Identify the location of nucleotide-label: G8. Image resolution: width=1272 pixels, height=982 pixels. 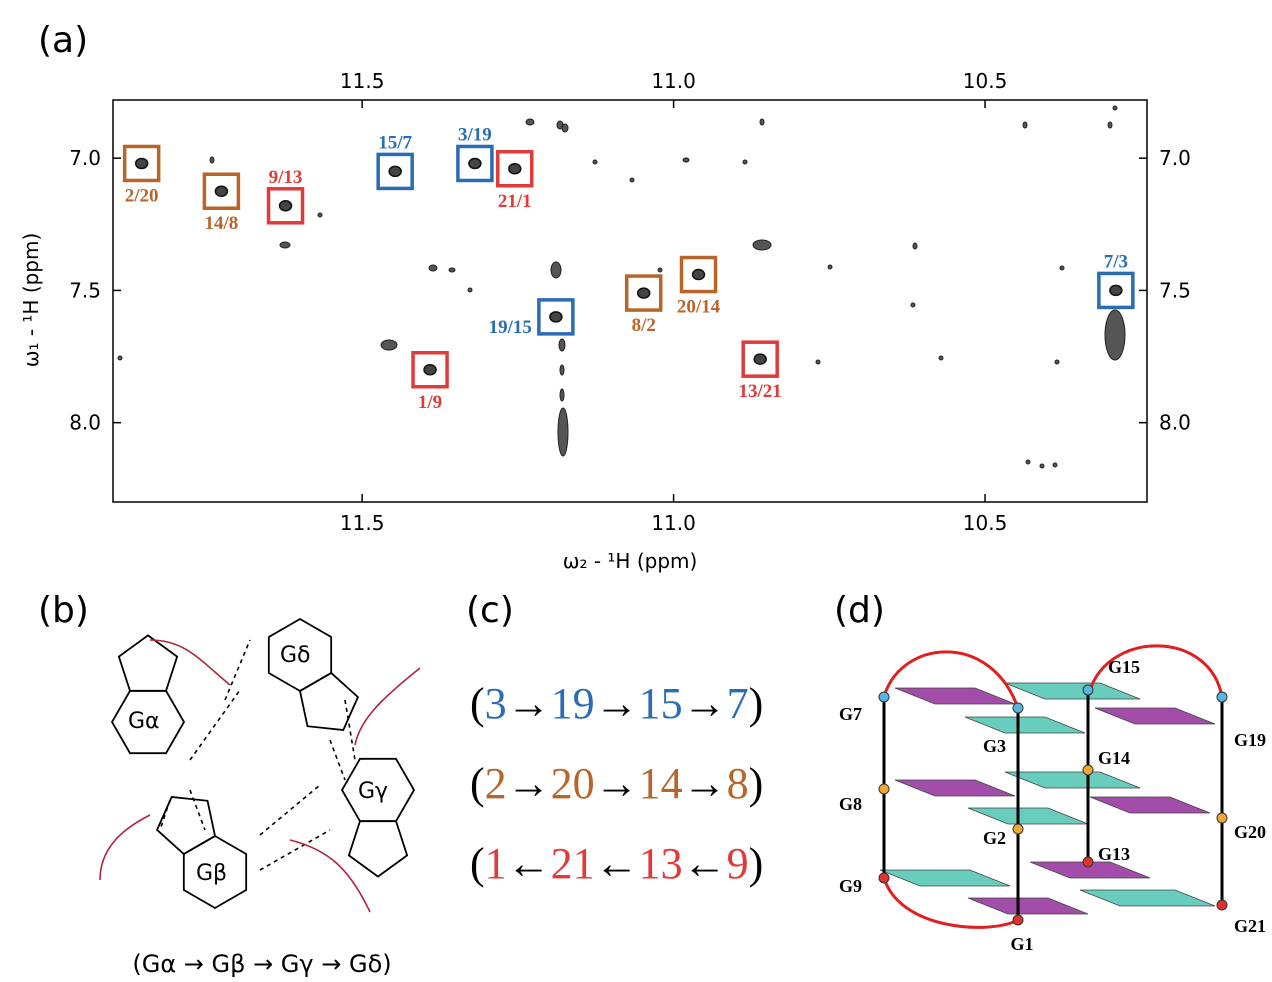
(850, 804).